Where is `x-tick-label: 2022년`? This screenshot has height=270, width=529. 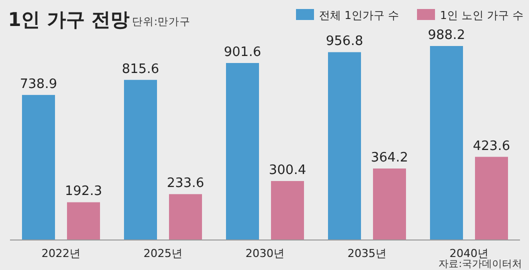 x-tick-label: 2022년 is located at coordinates (61, 253).